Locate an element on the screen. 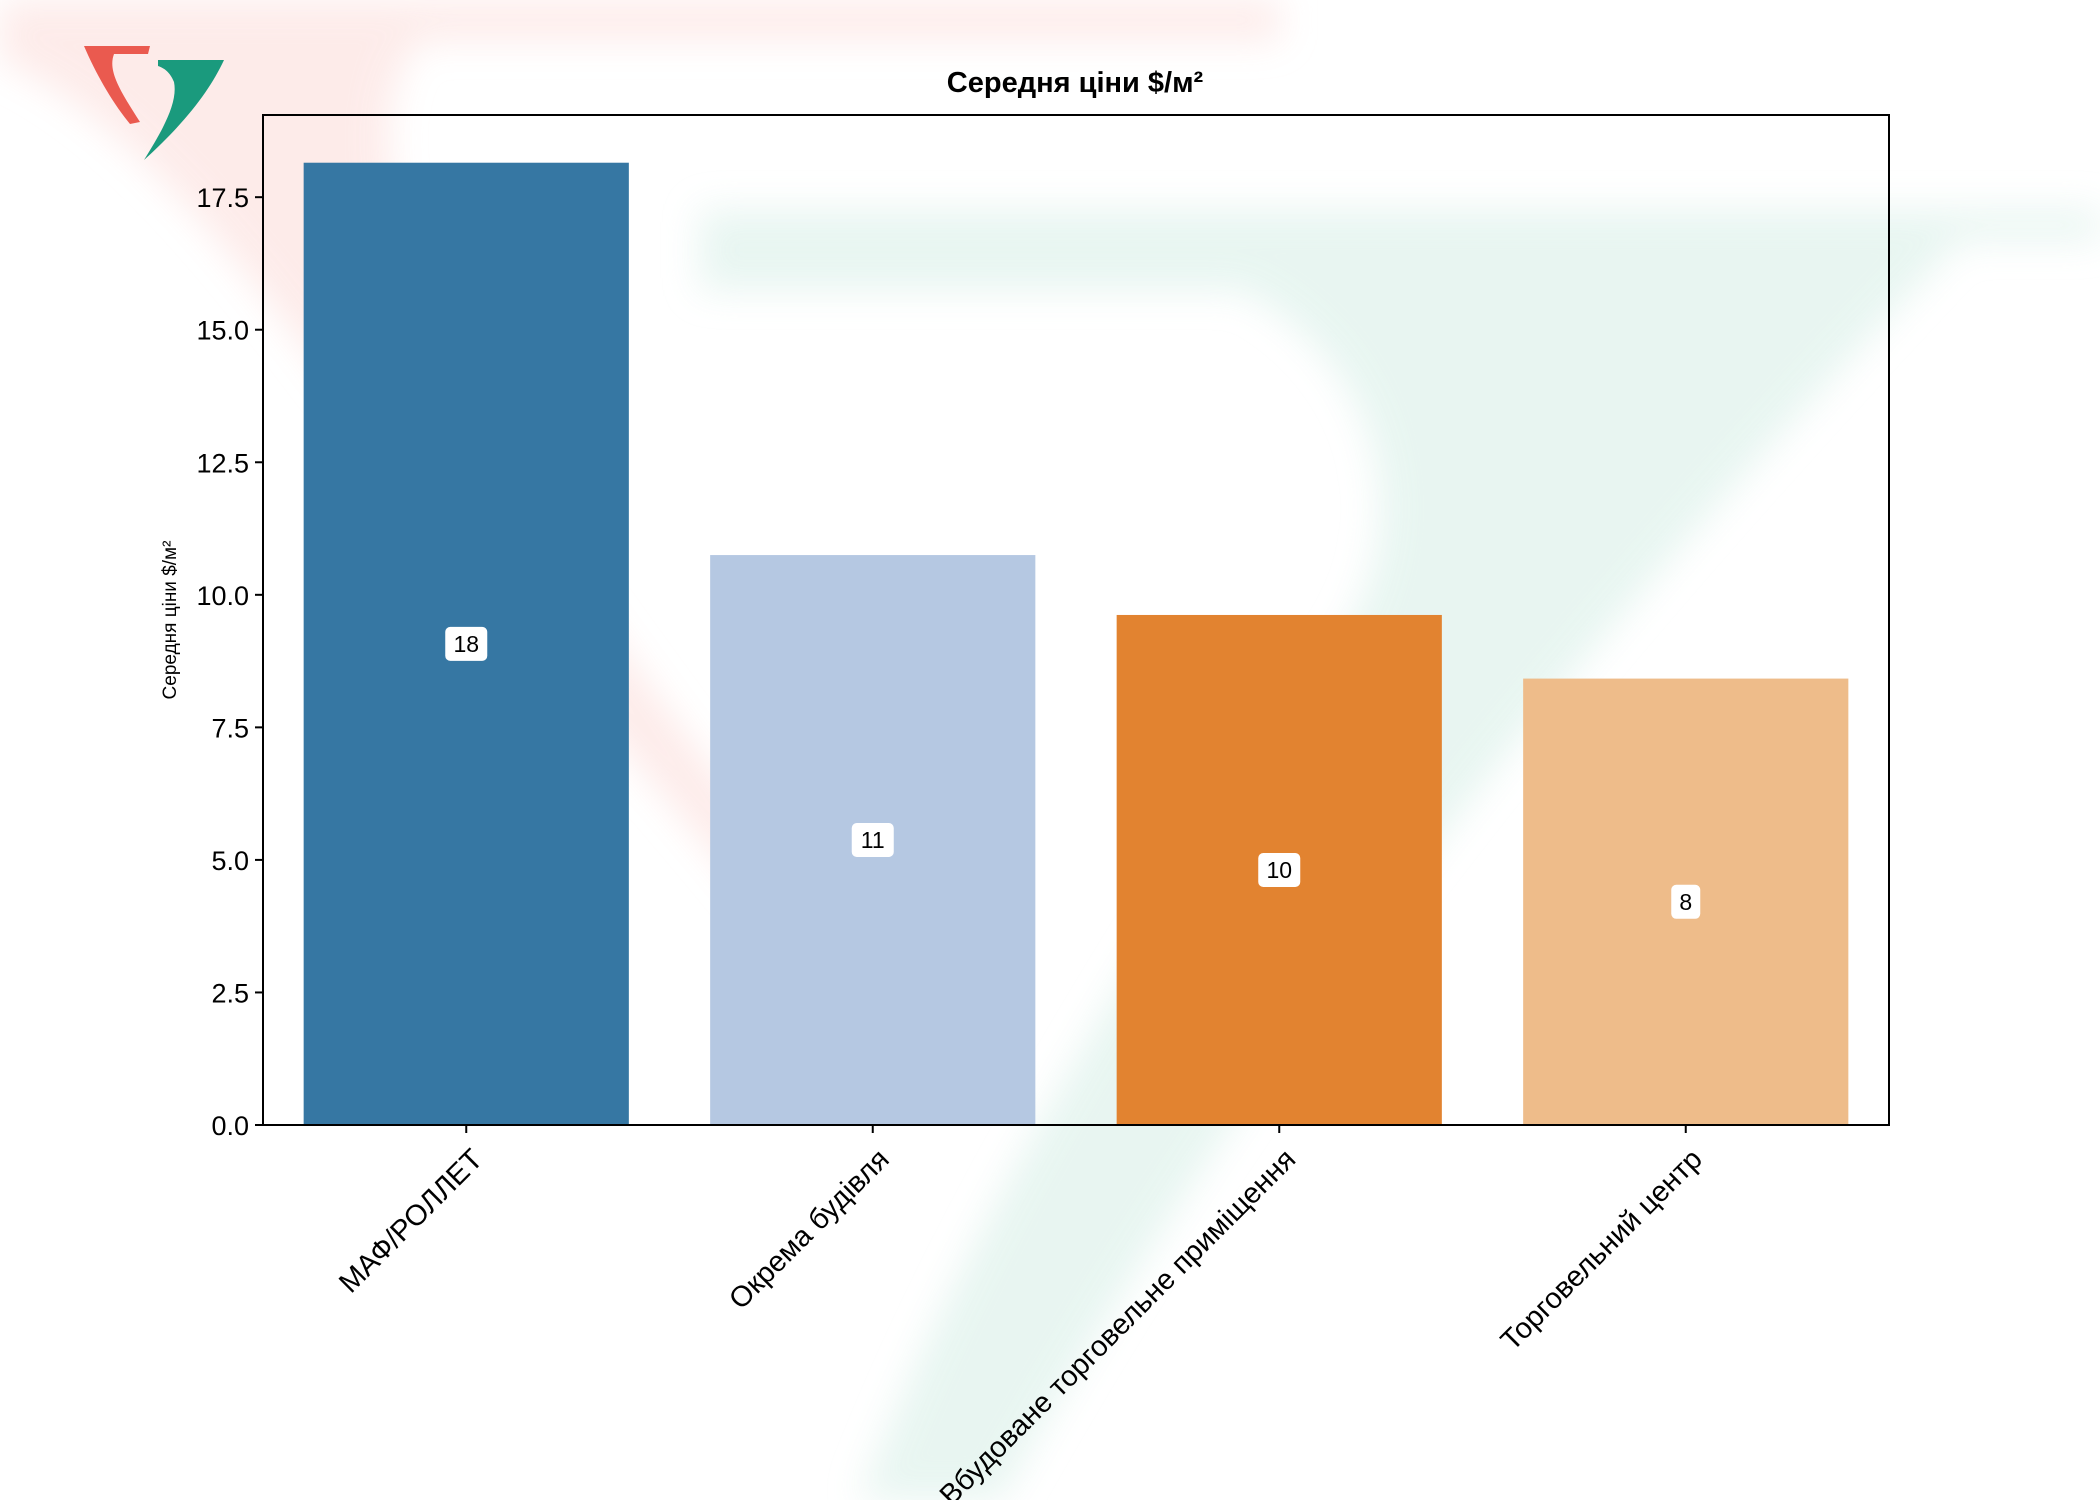  company-logo-icon is located at coordinates (154, 103).